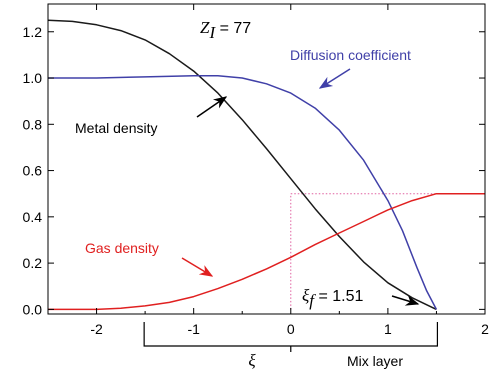  I want to click on diffusion-arrow, so click(334, 78).